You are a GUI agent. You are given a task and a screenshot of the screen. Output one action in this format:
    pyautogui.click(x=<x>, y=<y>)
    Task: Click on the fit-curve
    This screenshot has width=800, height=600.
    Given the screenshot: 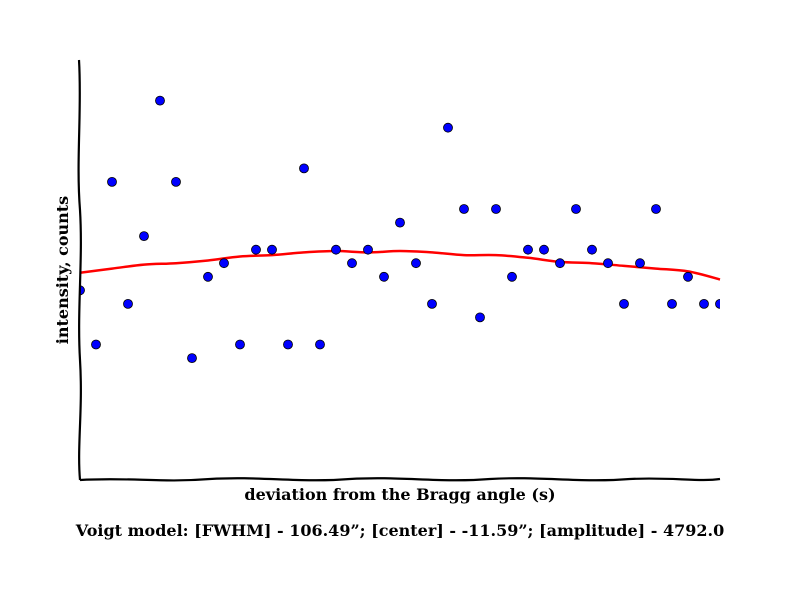 What is the action you would take?
    pyautogui.click(x=400, y=265)
    